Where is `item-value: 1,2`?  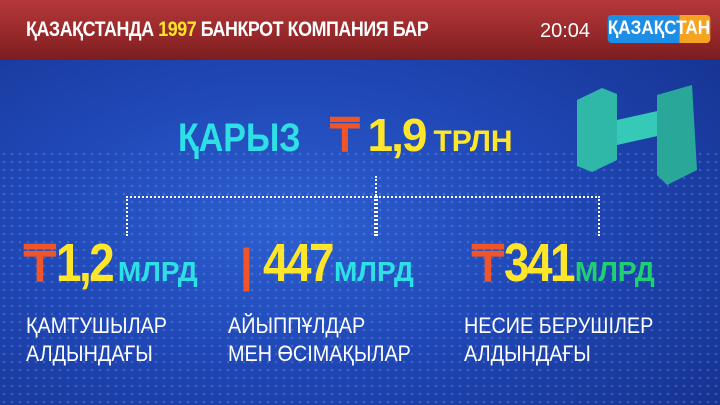
item-value: 1,2 is located at coordinates (85, 263).